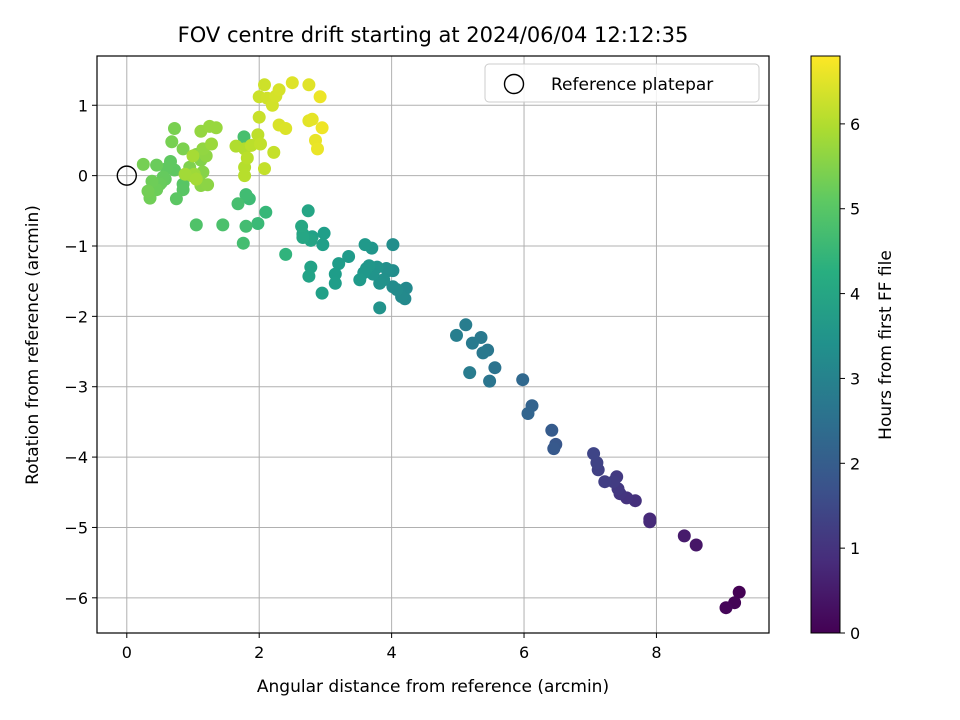 The width and height of the screenshot is (960, 720). I want to click on reference-platepar-marker, so click(126, 175).